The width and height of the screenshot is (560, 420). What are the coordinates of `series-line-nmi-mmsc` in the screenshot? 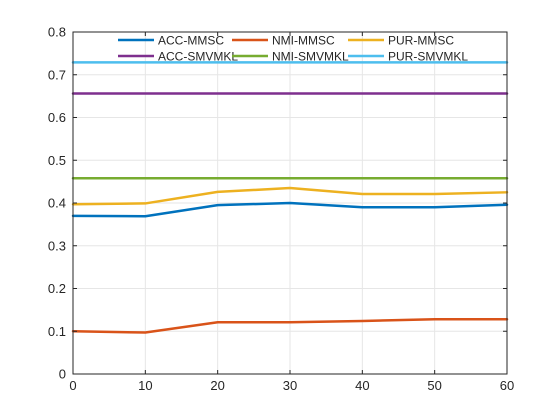 It's located at (290, 326).